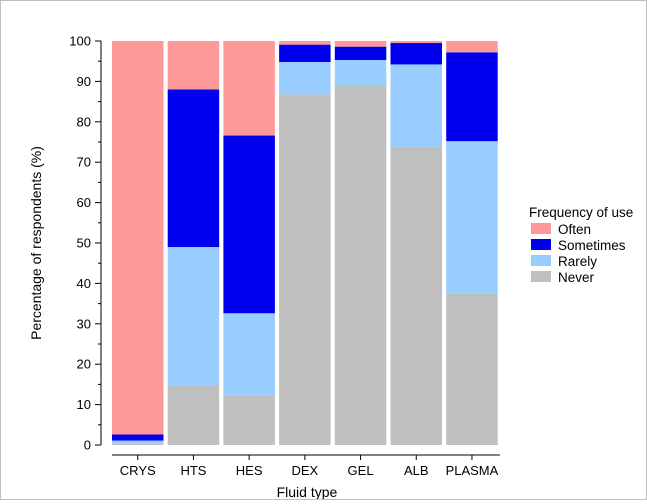  I want to click on y-tick-label: 70, so click(84, 162).